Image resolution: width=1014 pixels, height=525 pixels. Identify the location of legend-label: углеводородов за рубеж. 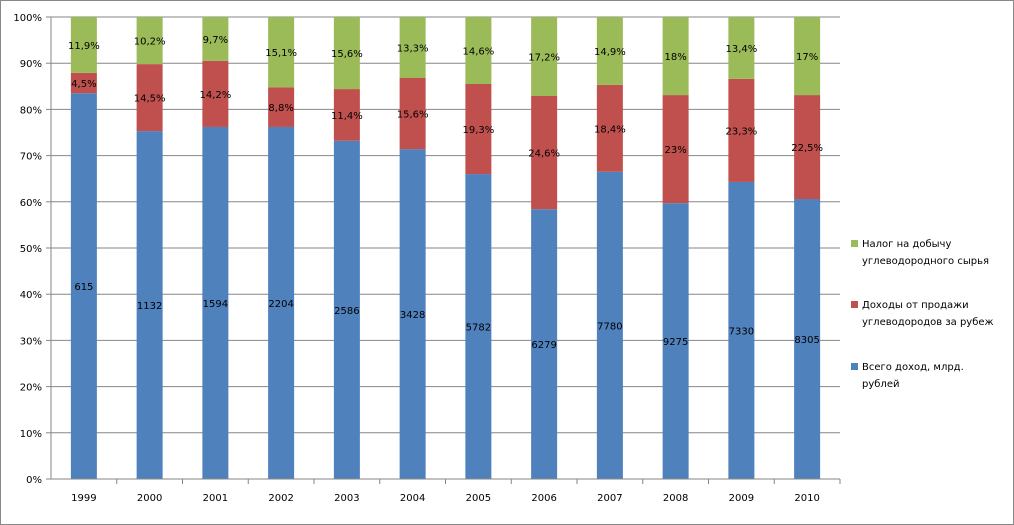
(928, 322).